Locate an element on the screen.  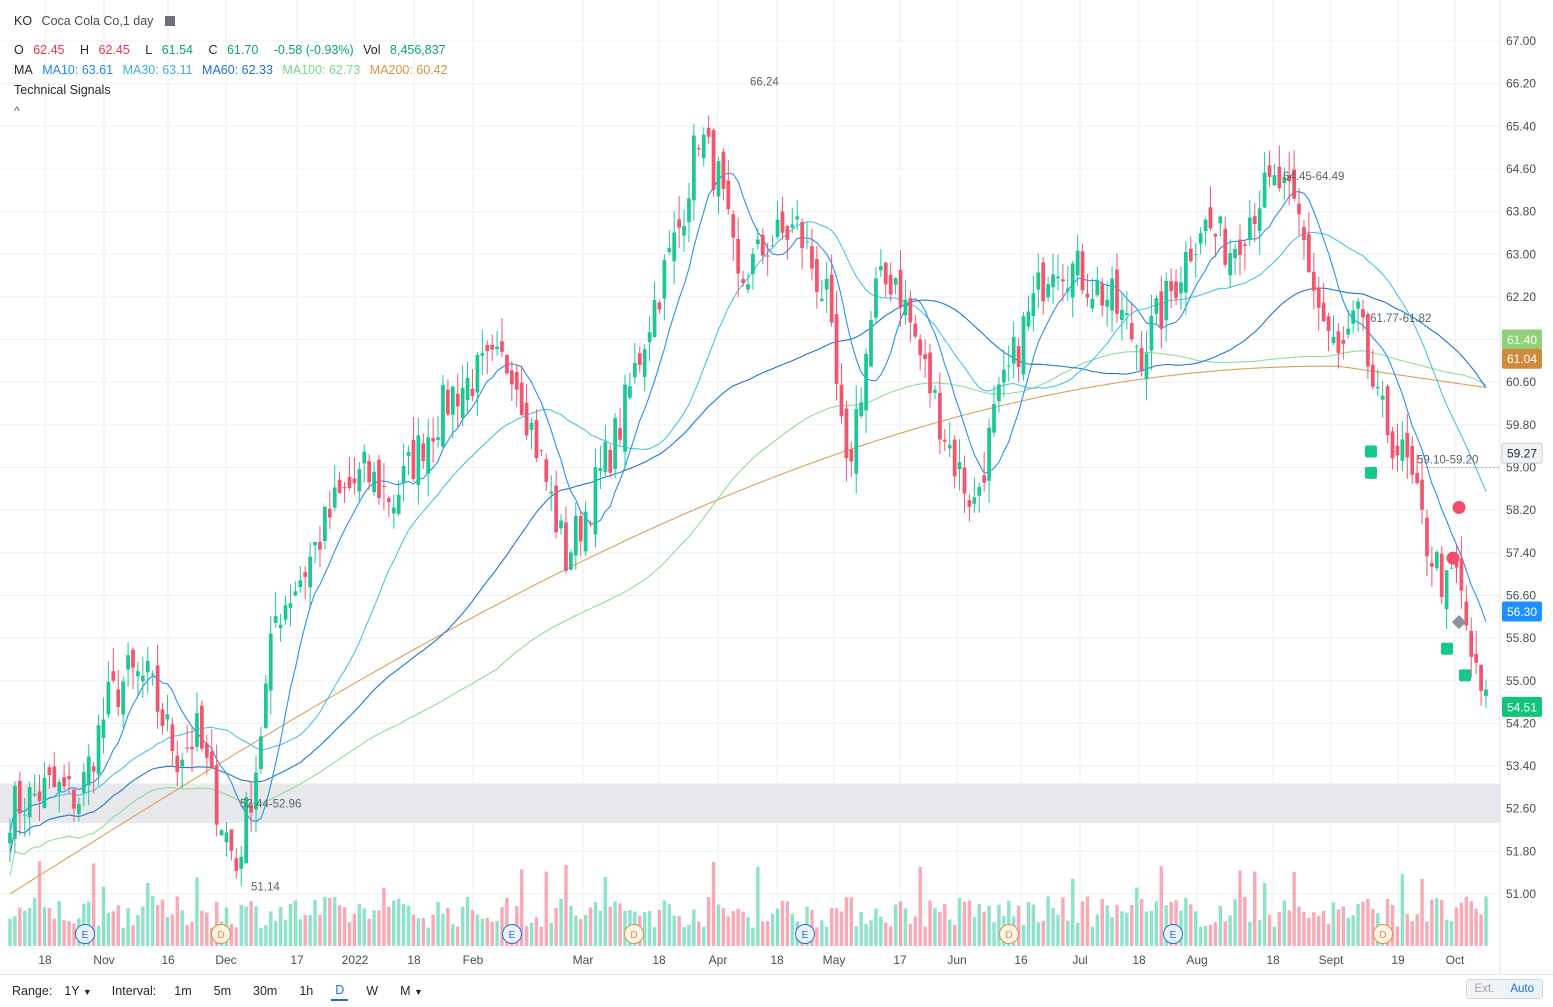
technical-signals-label: Technical Signals is located at coordinates (62, 90).